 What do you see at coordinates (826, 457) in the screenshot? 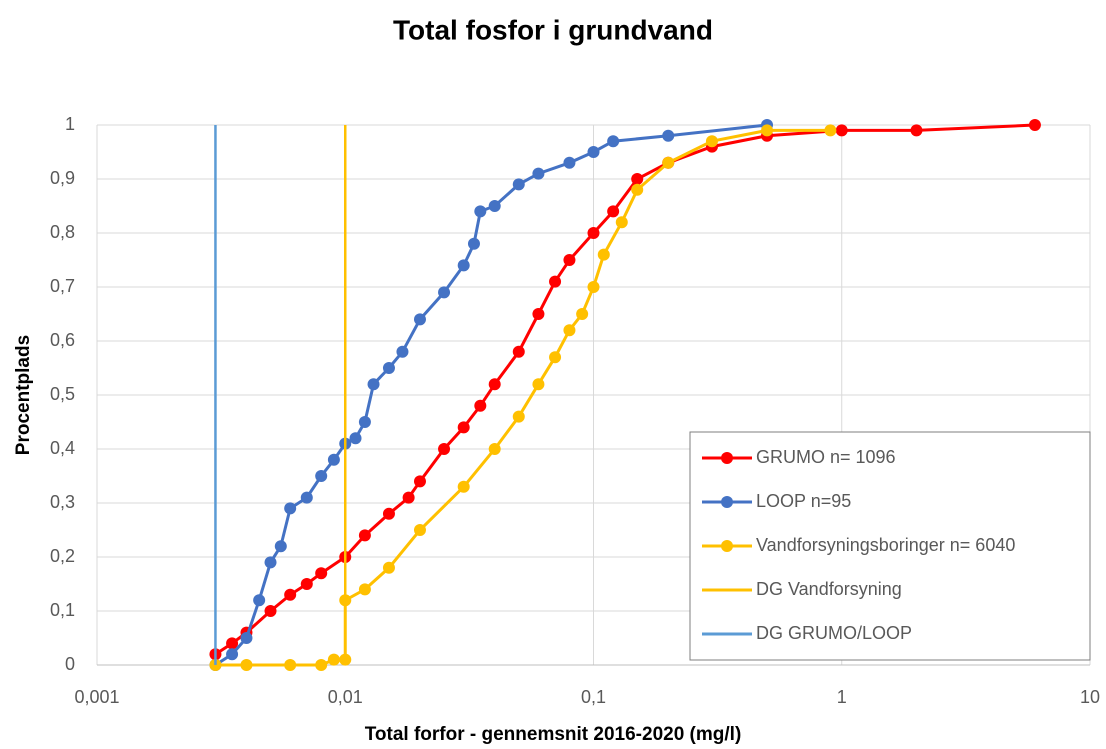
I see `legend-label: GRUMO n= 1096` at bounding box center [826, 457].